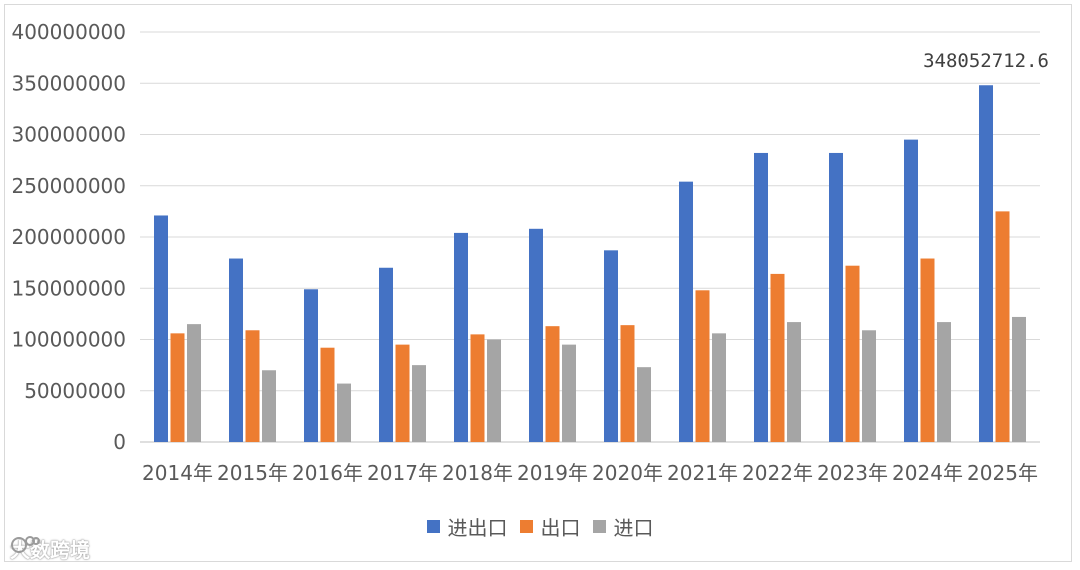 The image size is (1080, 570). I want to click on y-tick-label: 200000000, so click(68, 237).